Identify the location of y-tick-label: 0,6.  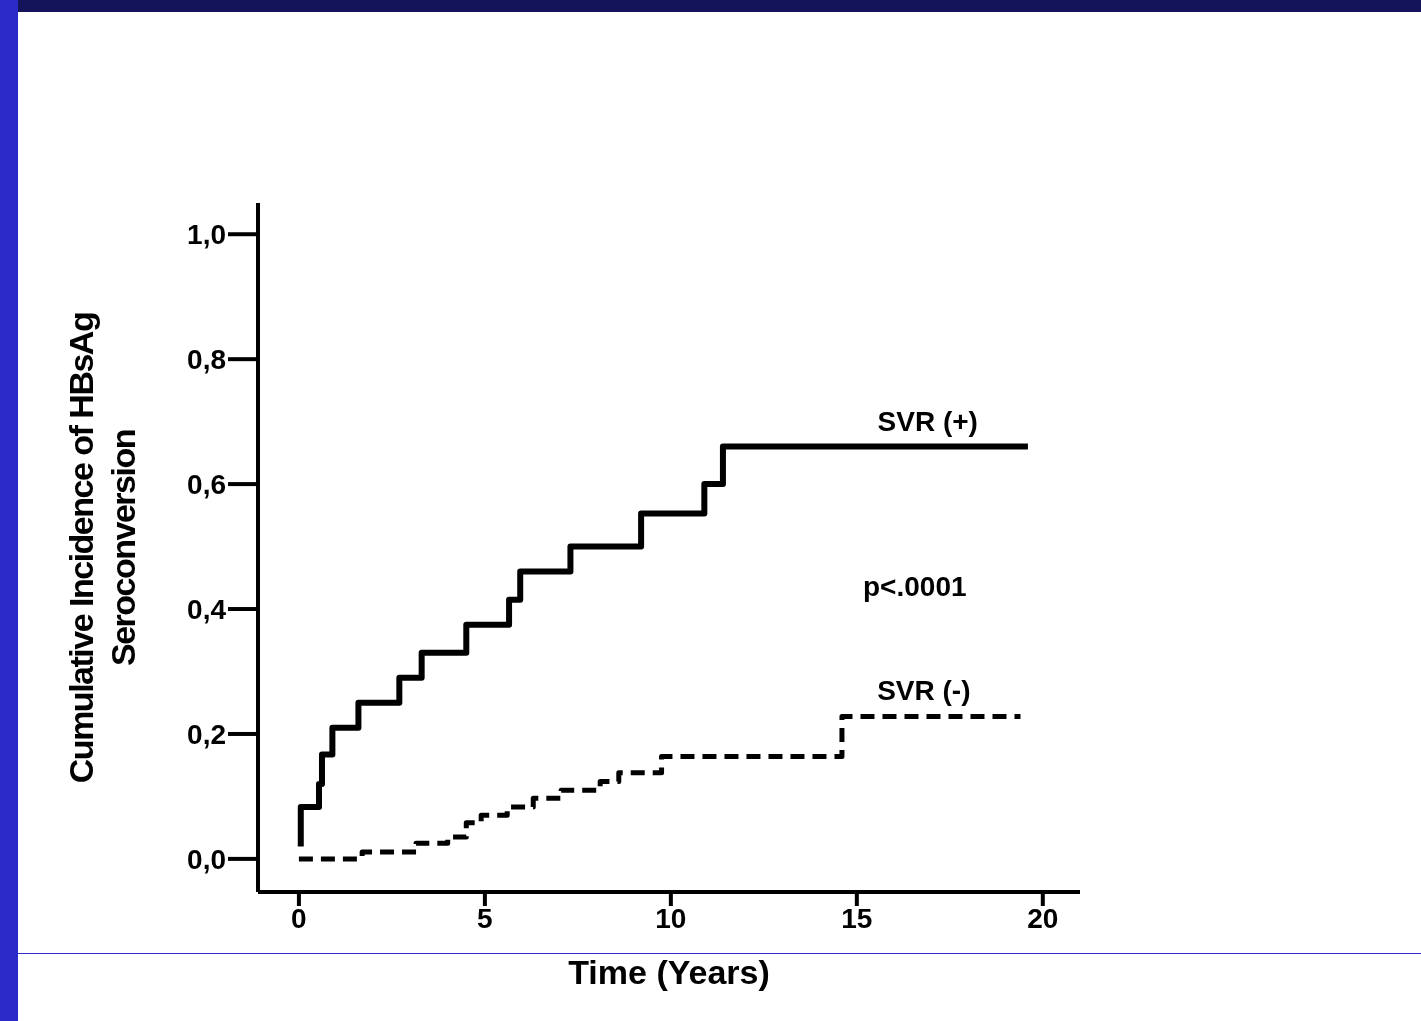
(206, 485).